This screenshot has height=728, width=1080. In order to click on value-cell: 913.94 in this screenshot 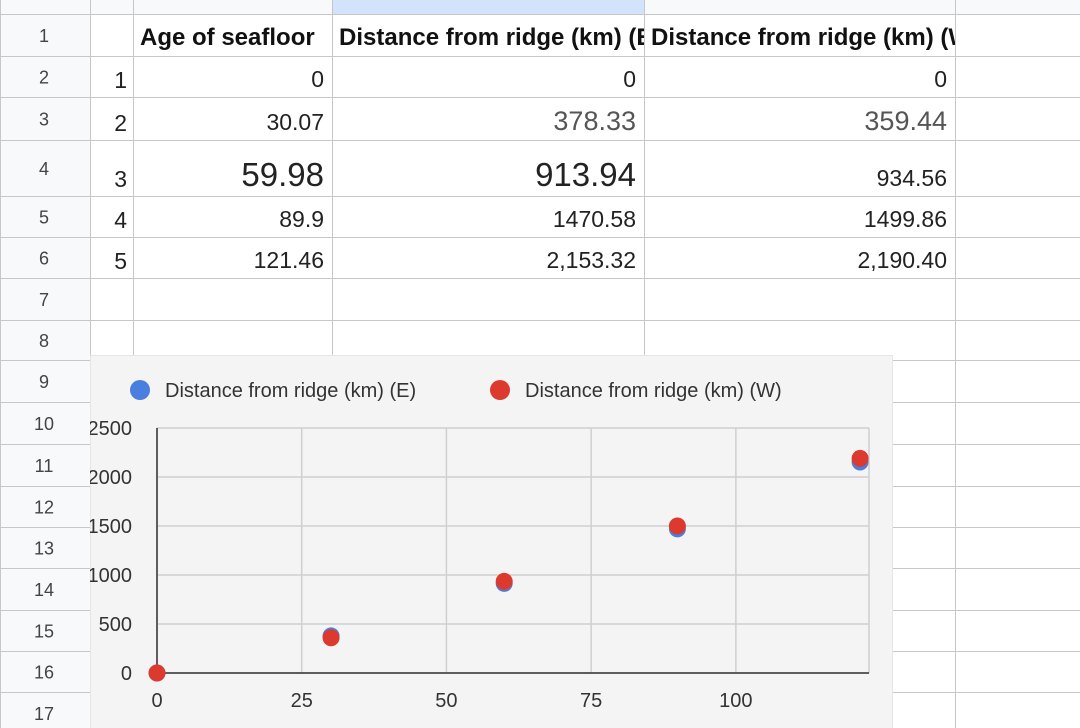, I will do `click(585, 174)`.